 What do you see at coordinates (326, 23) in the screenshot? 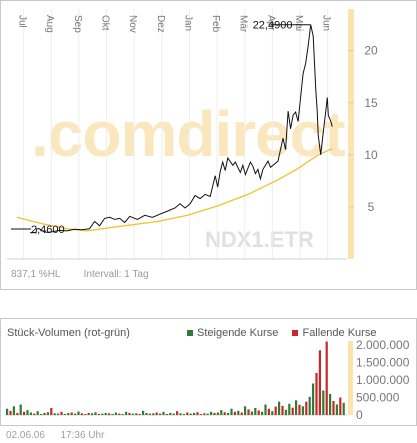
I see `month-label: Jun` at bounding box center [326, 23].